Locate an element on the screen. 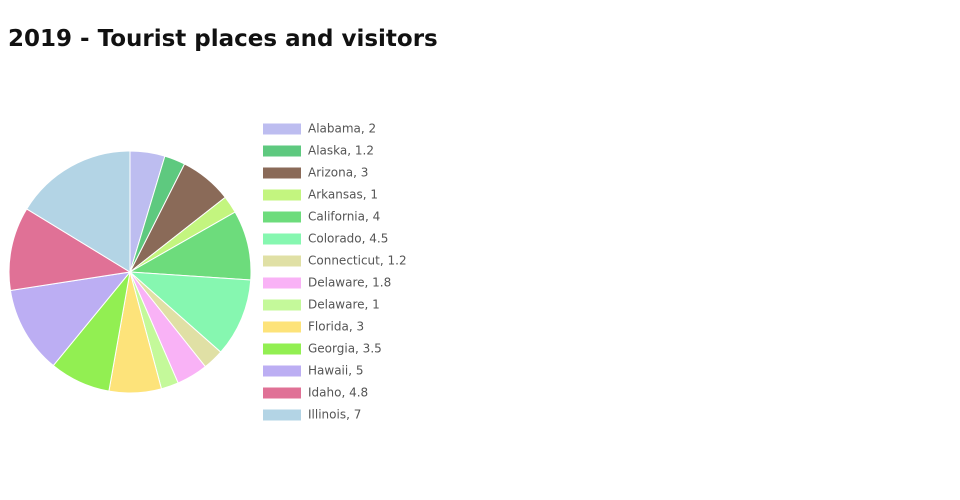  legend-label: Illinois, 7 is located at coordinates (334, 415).